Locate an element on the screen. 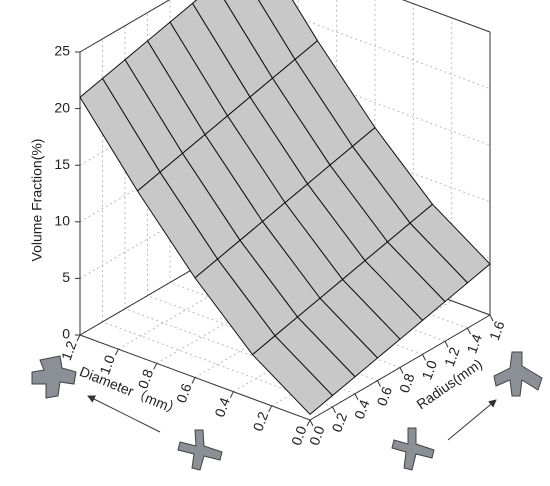 This screenshot has width=550, height=486. z-tick-label: 20 is located at coordinates (62, 107).